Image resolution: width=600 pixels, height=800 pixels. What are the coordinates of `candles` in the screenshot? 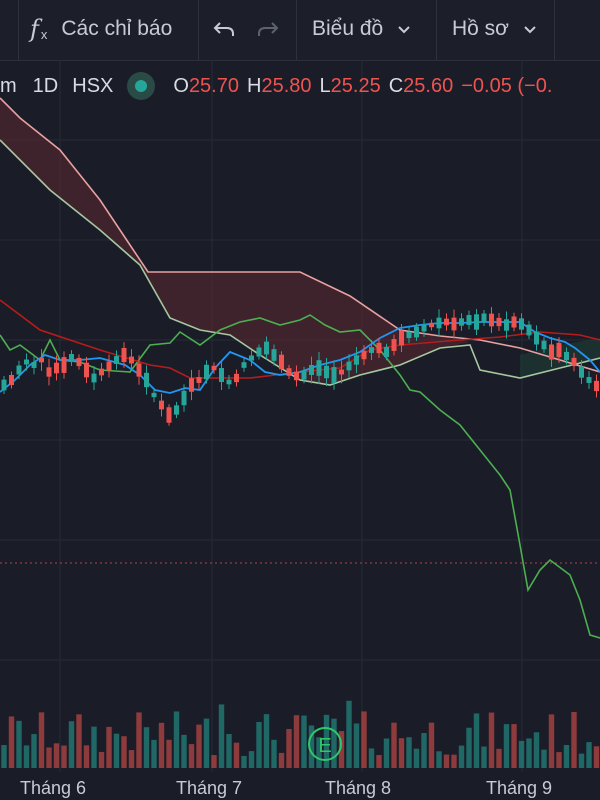 It's located at (300, 366).